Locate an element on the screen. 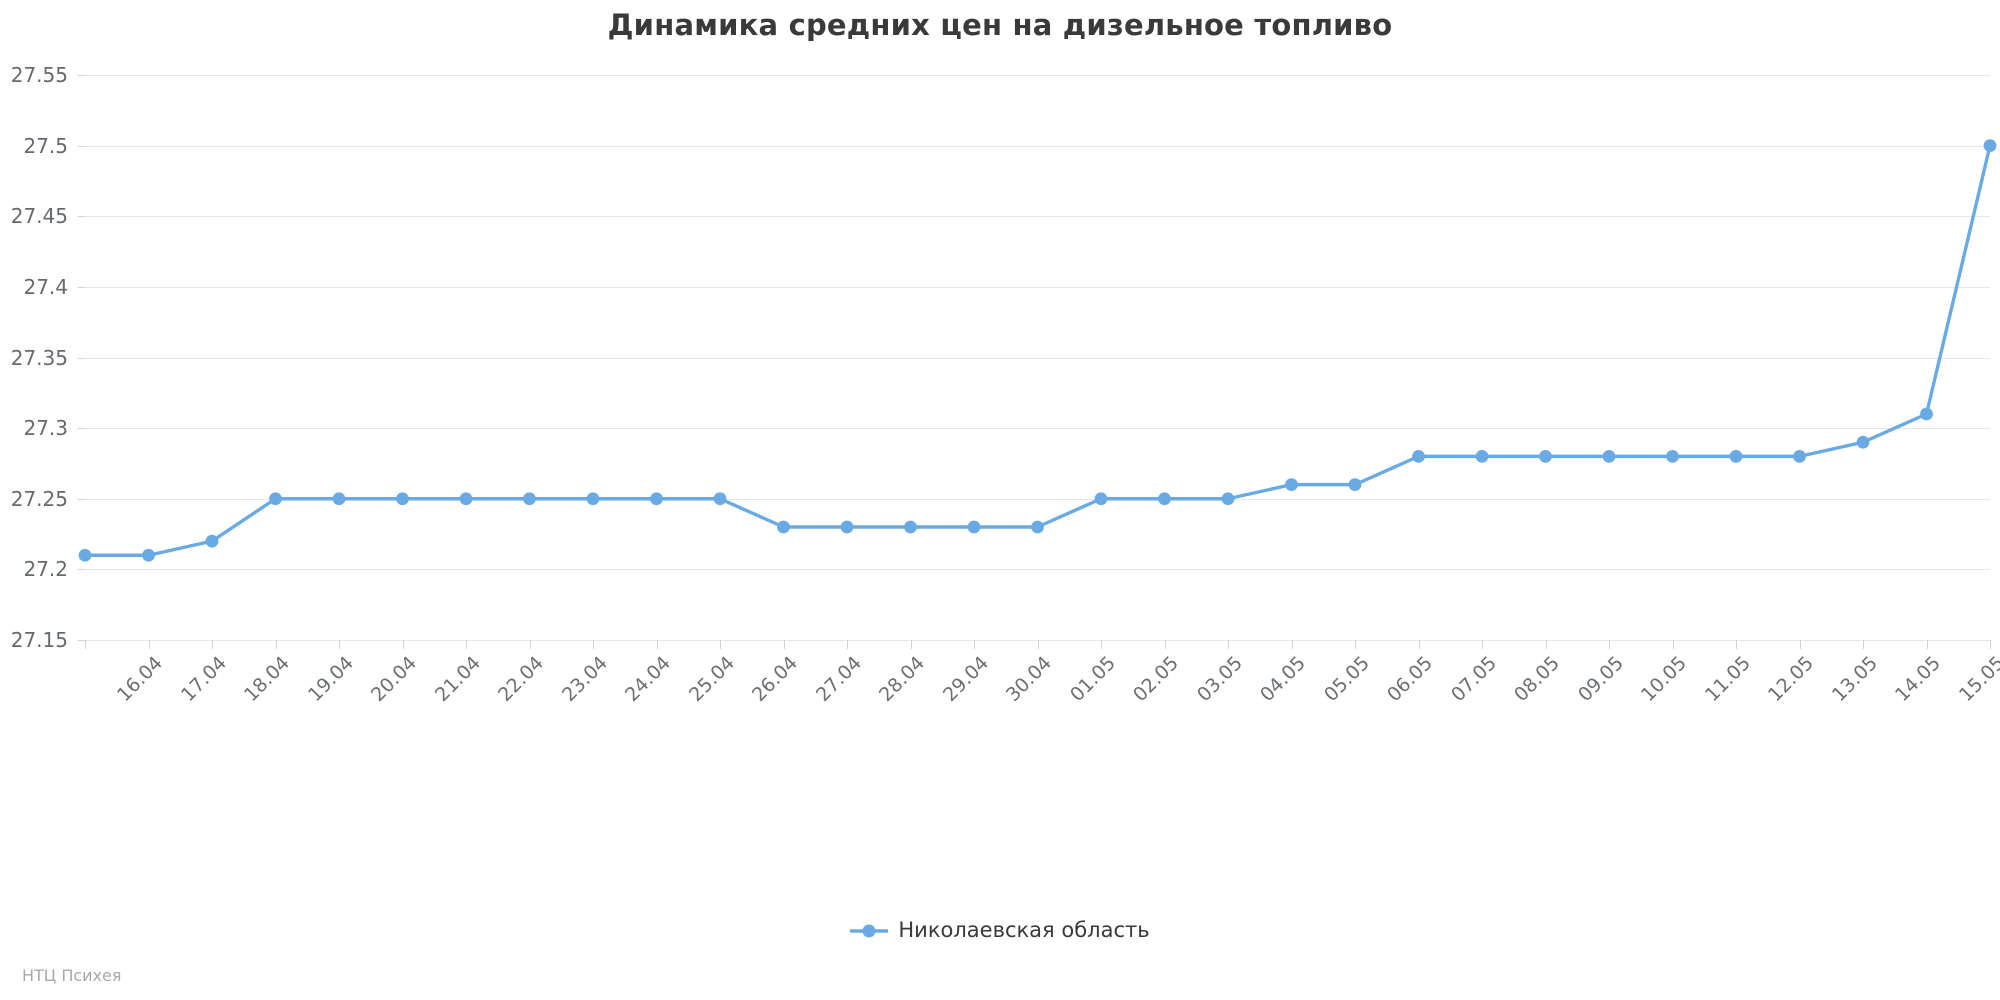 The width and height of the screenshot is (2000, 1000). y-axis-tick-label: 27.5 is located at coordinates (45, 145).